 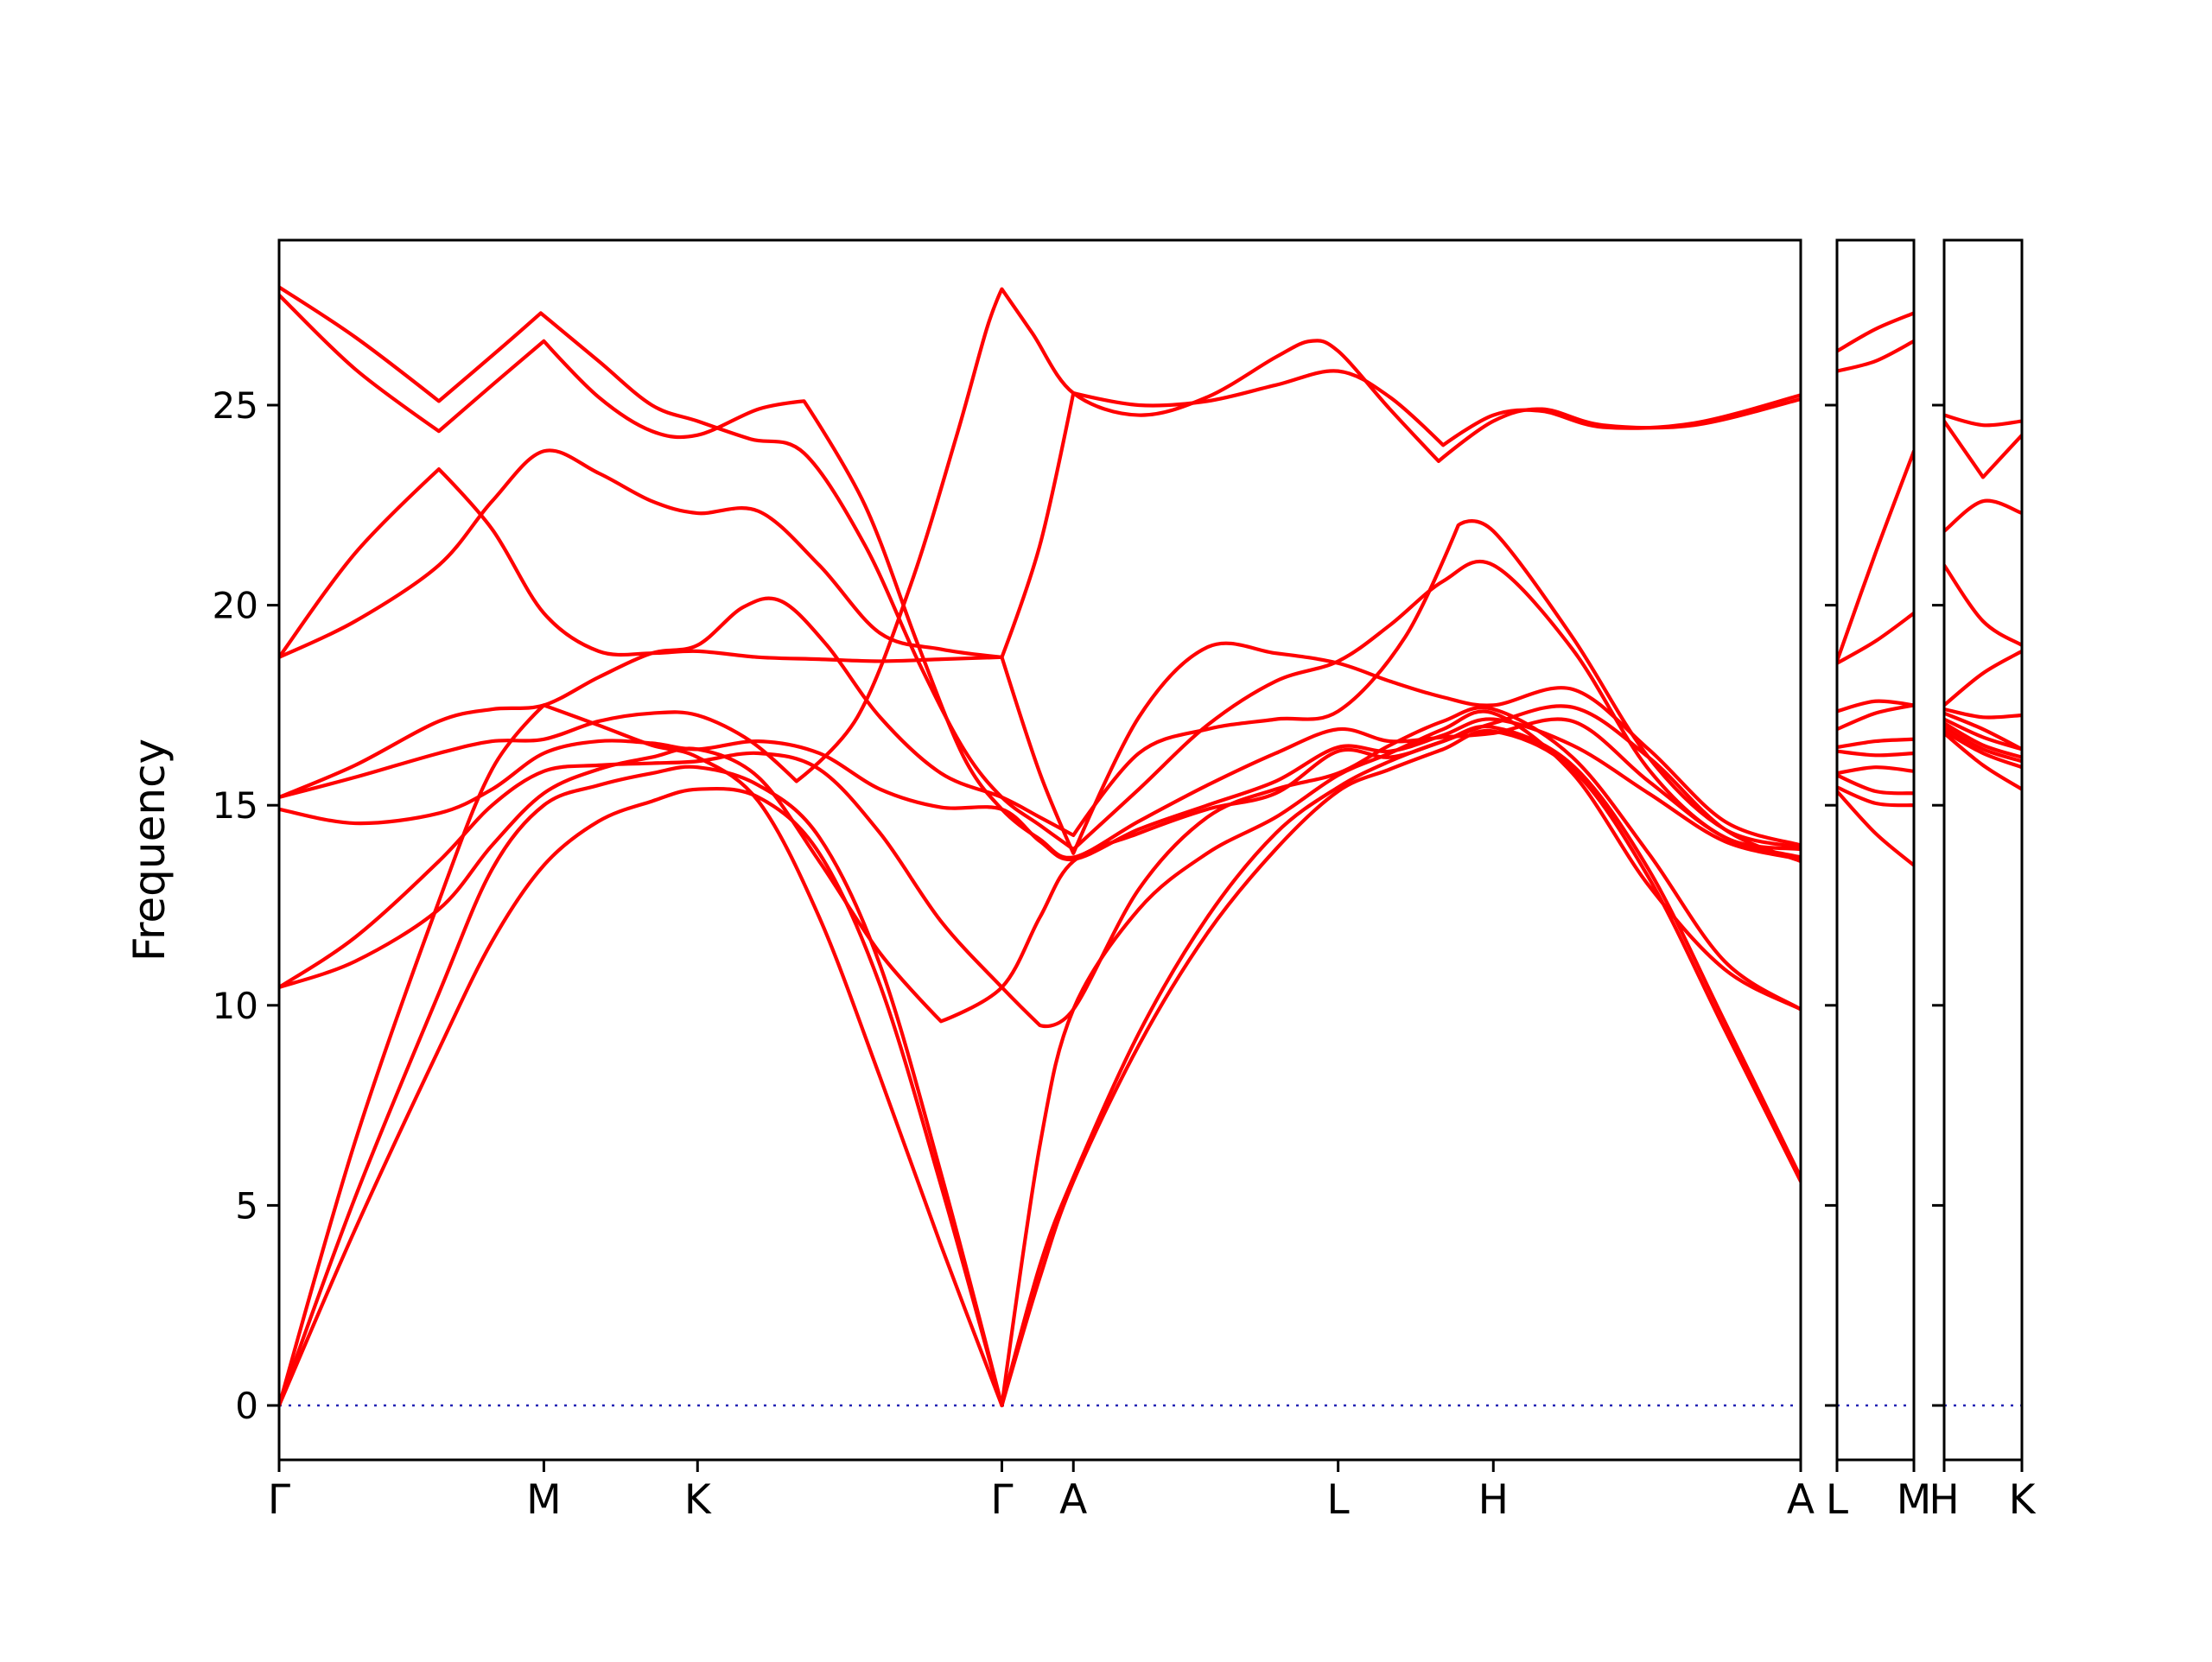 What do you see at coordinates (235, 805) in the screenshot?
I see `y-tick-label: 15` at bounding box center [235, 805].